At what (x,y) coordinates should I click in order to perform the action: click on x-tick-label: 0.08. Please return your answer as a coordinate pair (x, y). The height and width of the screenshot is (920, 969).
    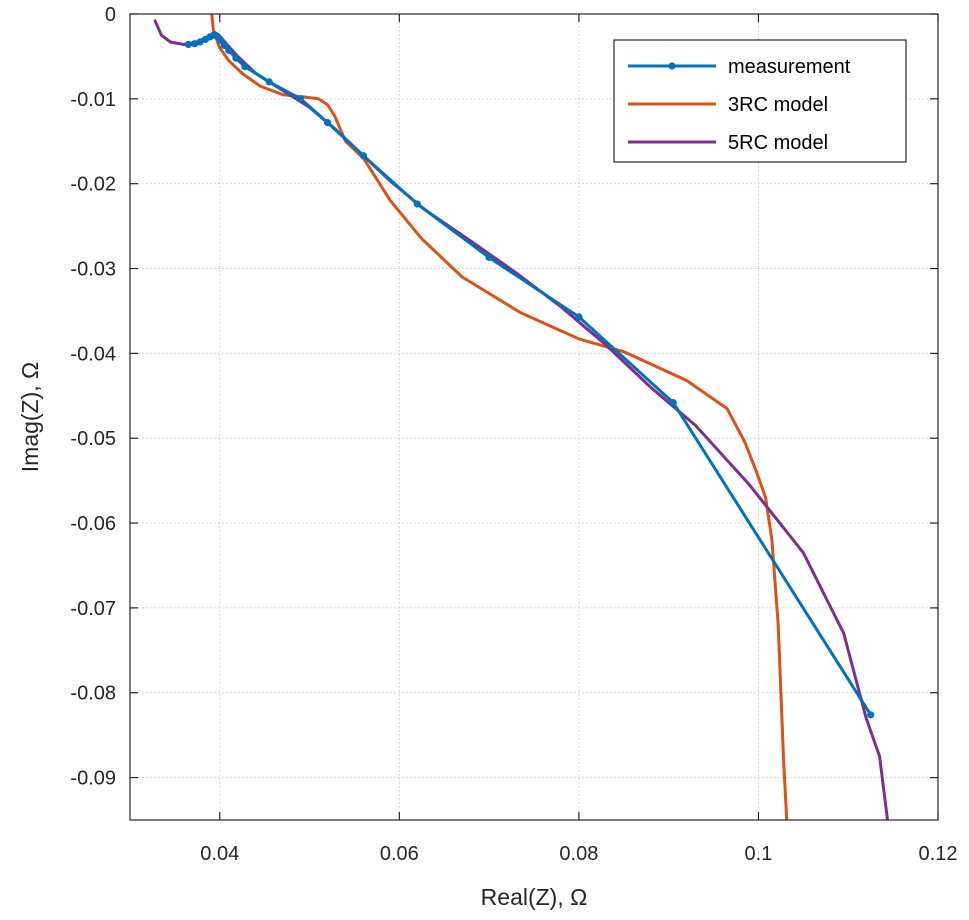
    Looking at the image, I should click on (578, 854).